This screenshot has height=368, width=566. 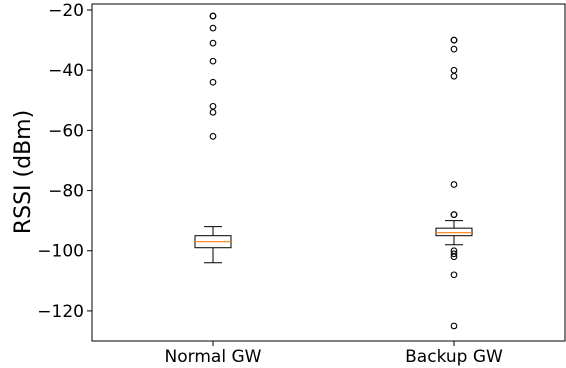 I want to click on iqr-box, so click(x=454, y=232).